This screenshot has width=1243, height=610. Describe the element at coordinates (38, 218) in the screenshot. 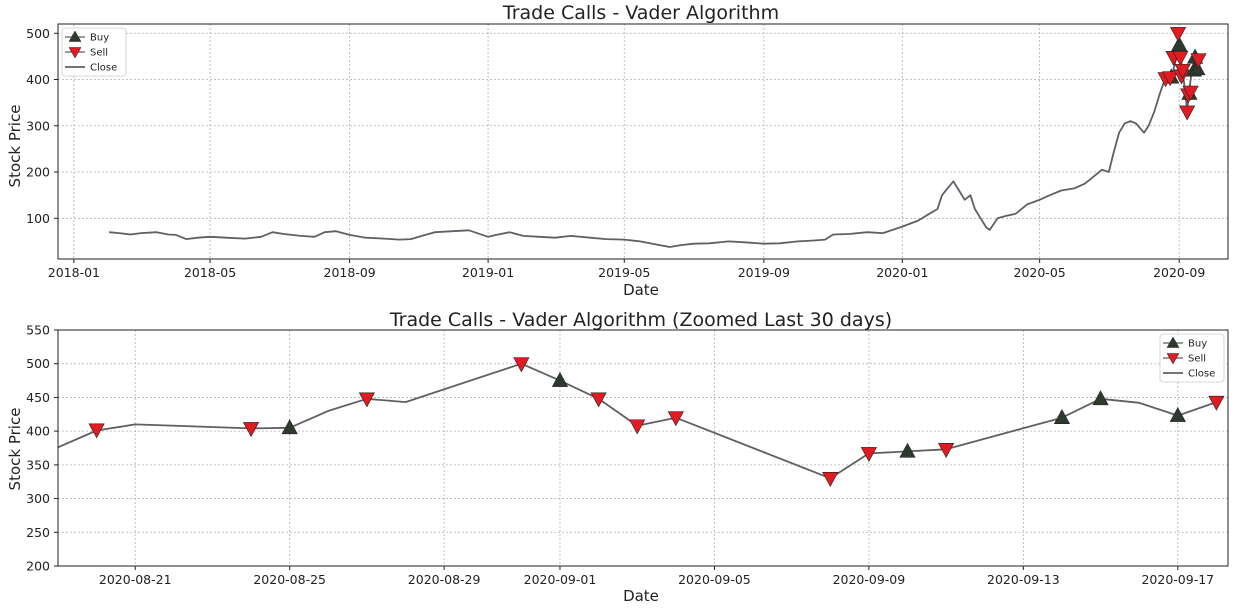

I see `y-tick-label: 100` at that location.